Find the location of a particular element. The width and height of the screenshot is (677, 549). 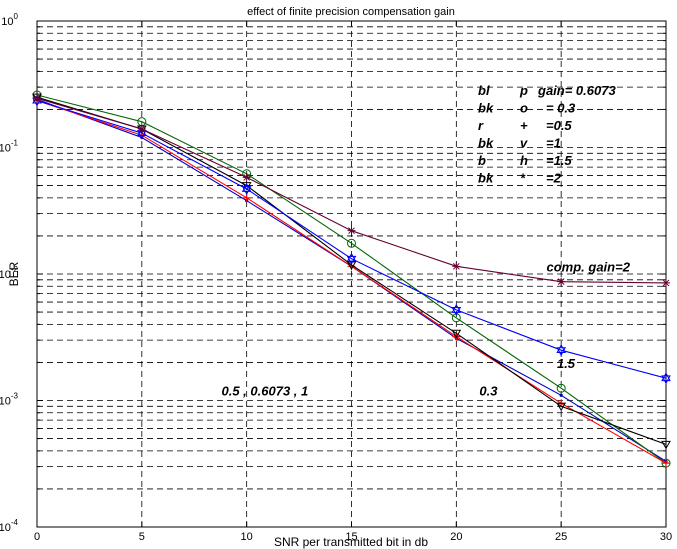

legend-code-marker: p is located at coordinates (523, 90).